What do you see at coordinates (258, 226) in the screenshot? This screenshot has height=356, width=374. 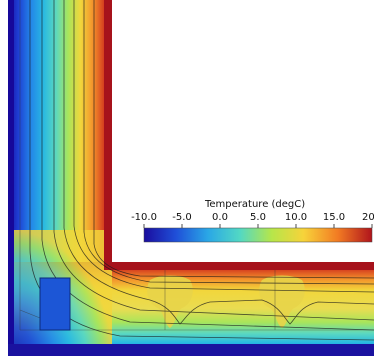 I see `colorbar-tick-marks` at bounding box center [258, 226].